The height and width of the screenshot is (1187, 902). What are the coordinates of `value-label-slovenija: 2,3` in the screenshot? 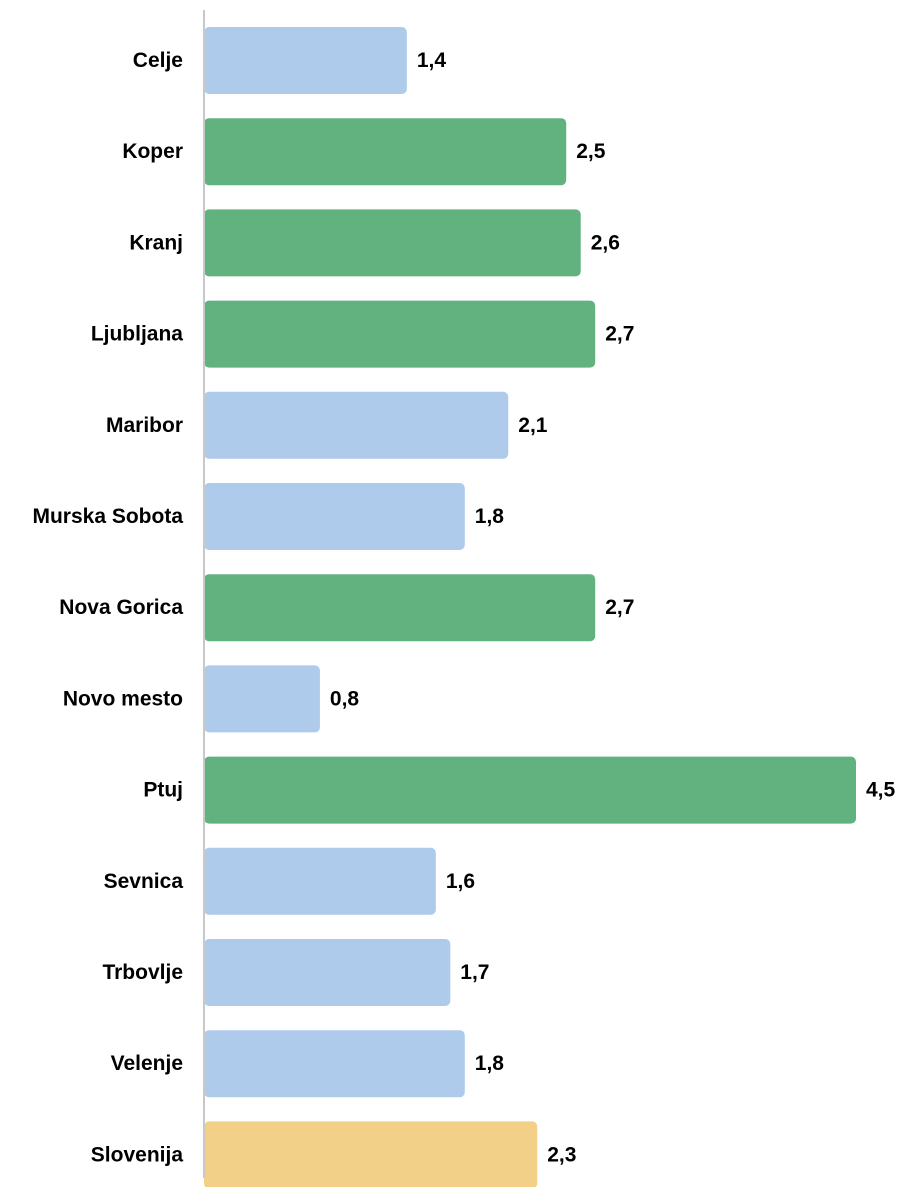 It's located at (561, 1154).